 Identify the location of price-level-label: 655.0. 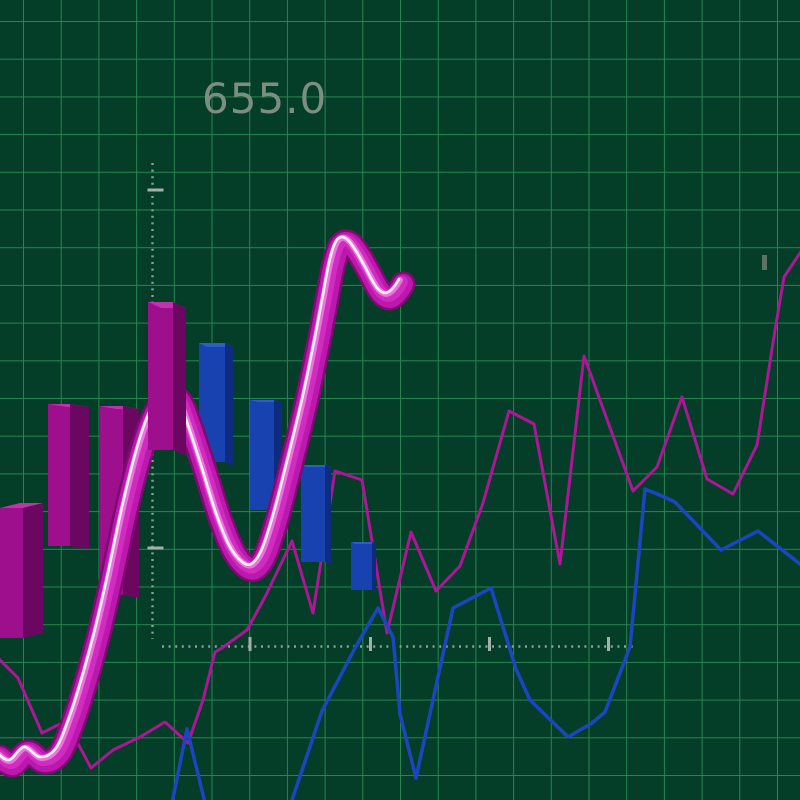
(265, 98).